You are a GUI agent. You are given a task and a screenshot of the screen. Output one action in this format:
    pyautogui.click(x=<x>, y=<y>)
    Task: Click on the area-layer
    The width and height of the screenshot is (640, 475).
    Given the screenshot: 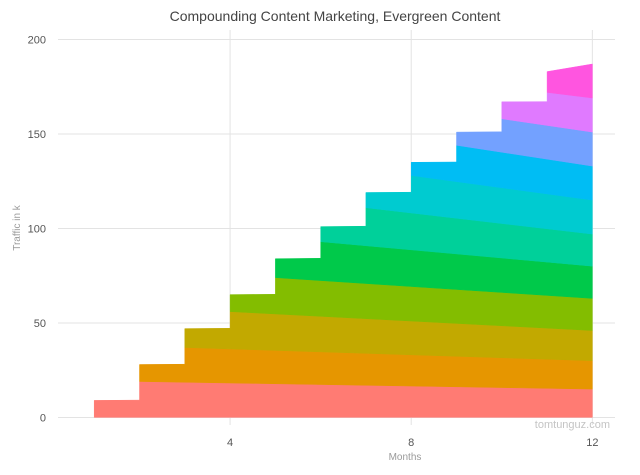 What is the action you would take?
    pyautogui.click(x=569, y=81)
    